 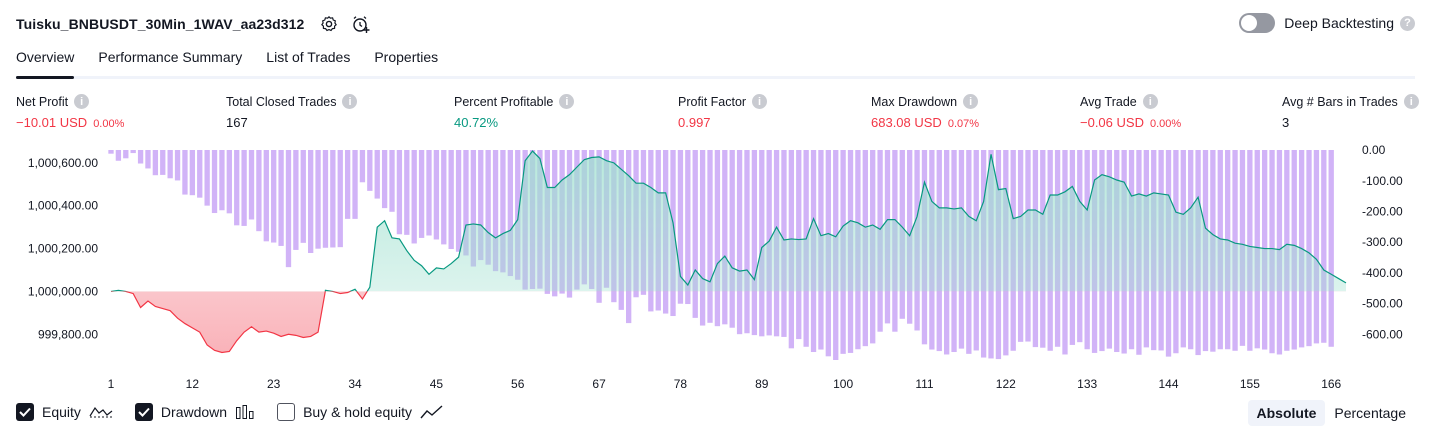 I want to click on buy-hold-checkbox, so click(x=286, y=412).